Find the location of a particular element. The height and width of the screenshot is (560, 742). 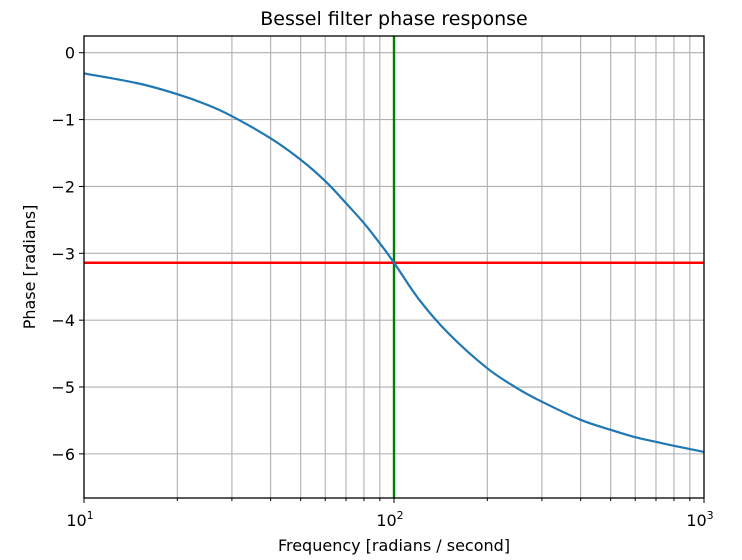

y-tick-label: −1 is located at coordinates (63, 120).